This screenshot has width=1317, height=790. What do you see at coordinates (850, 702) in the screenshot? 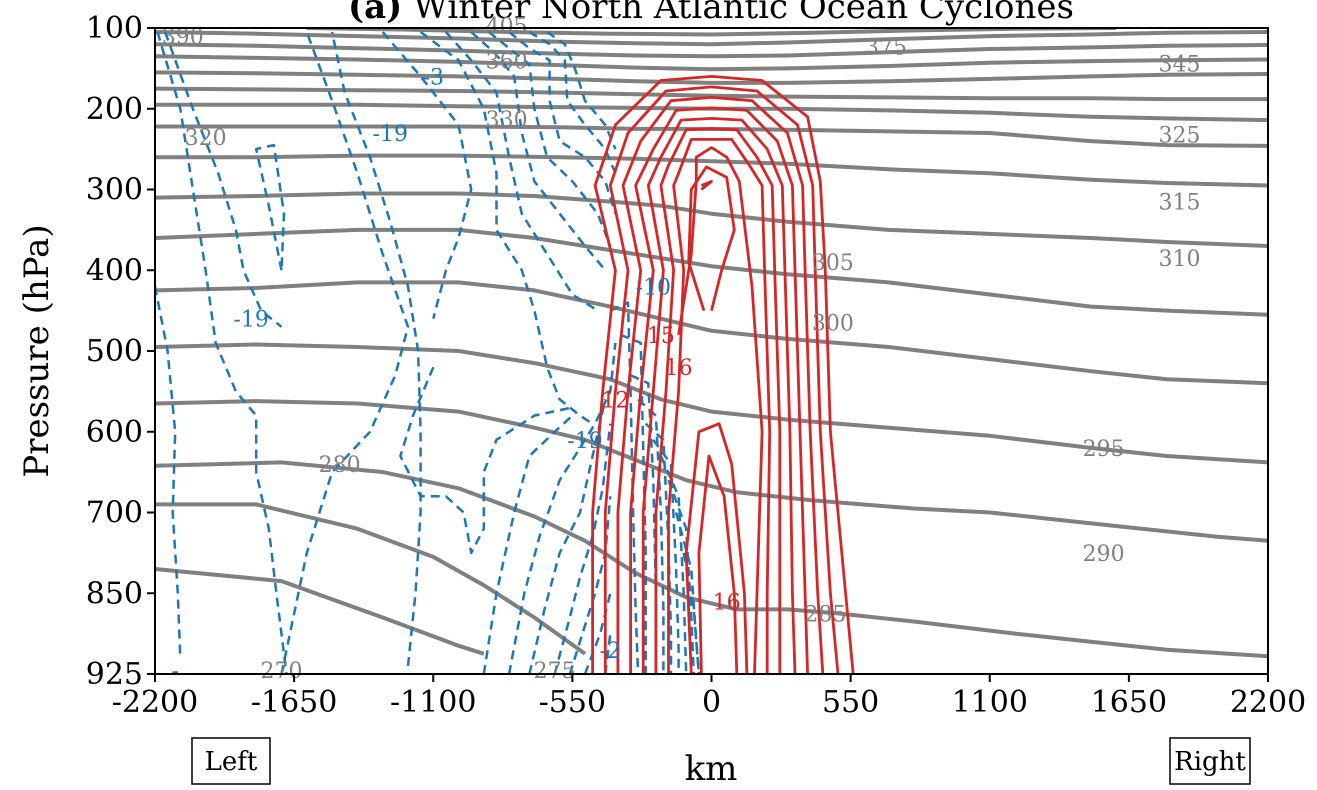
I see `x-tick-label: 550` at bounding box center [850, 702].